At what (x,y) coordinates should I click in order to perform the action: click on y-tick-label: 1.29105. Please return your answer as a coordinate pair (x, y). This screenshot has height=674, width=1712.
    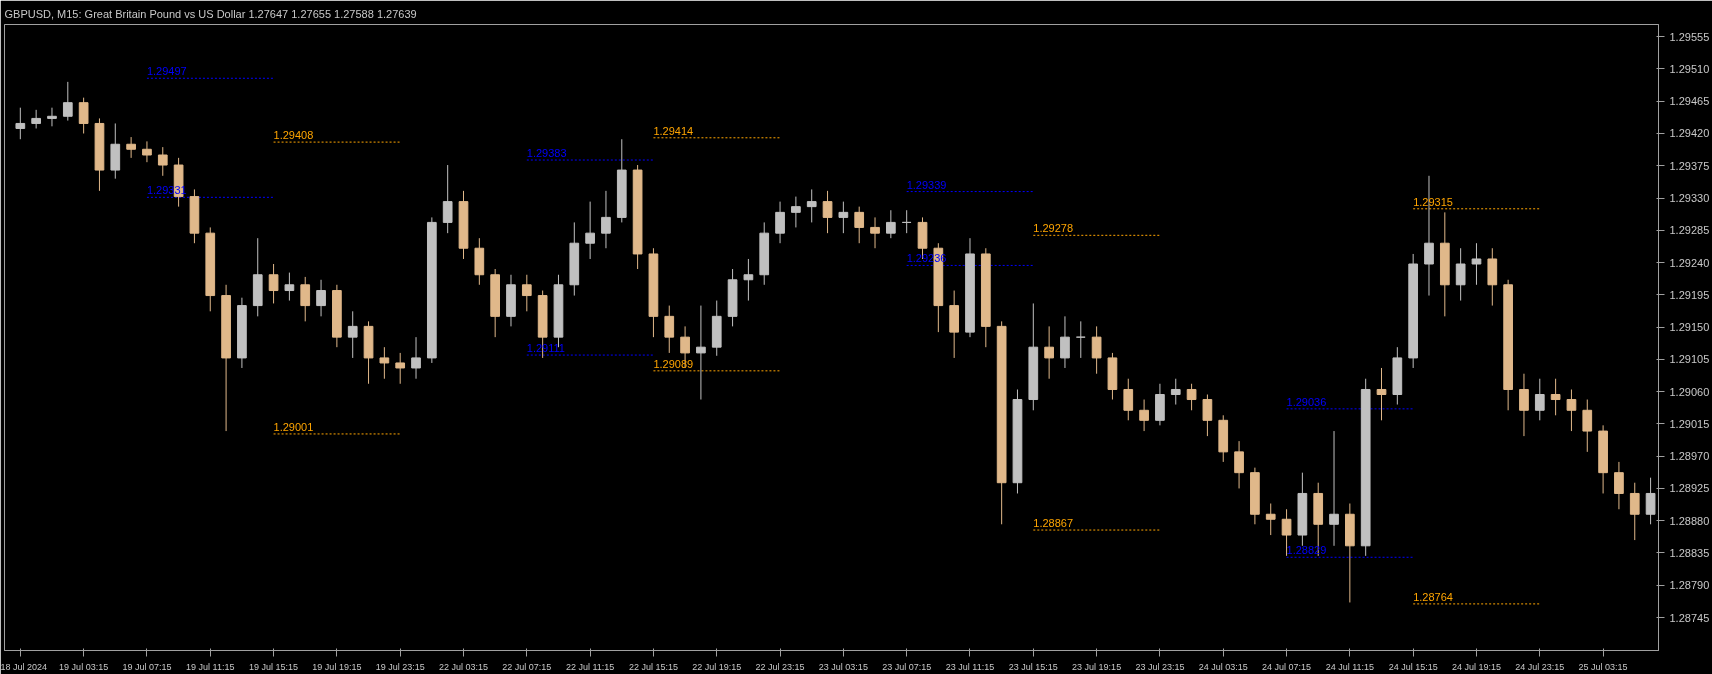
    Looking at the image, I should click on (1689, 359).